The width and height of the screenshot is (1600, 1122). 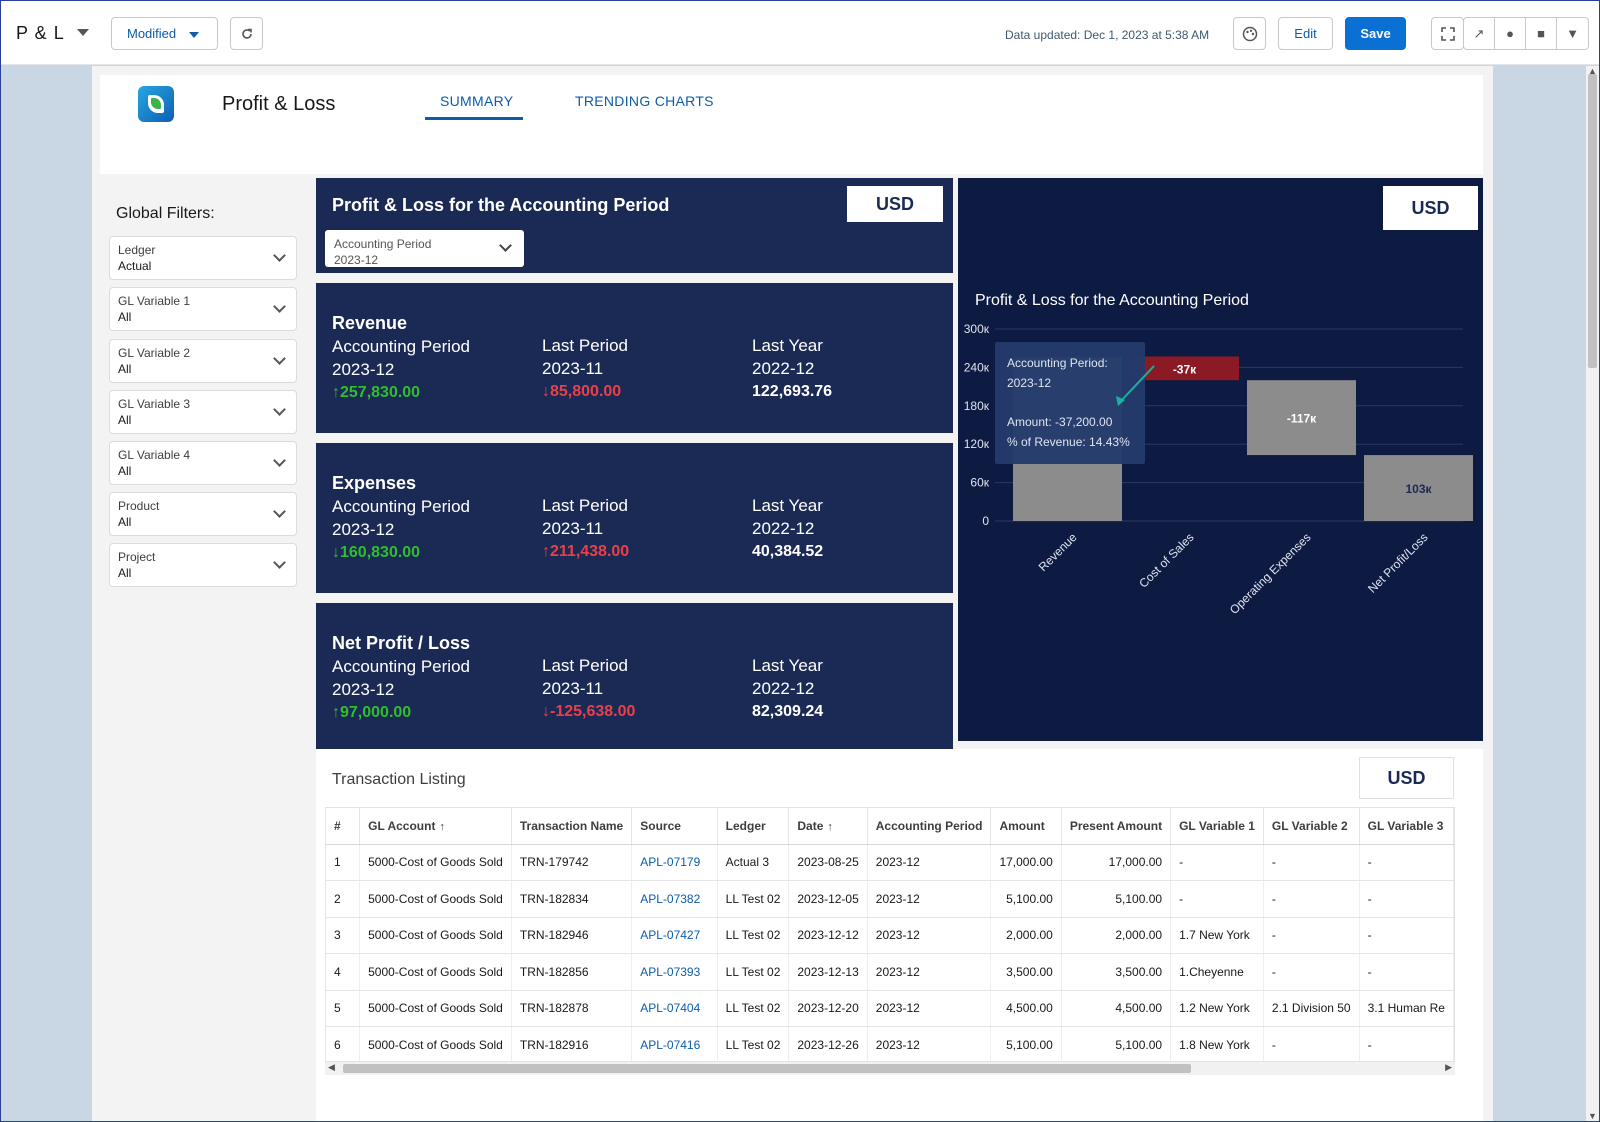 What do you see at coordinates (1406, 826) in the screenshot?
I see `column-header: GL Variable 3` at bounding box center [1406, 826].